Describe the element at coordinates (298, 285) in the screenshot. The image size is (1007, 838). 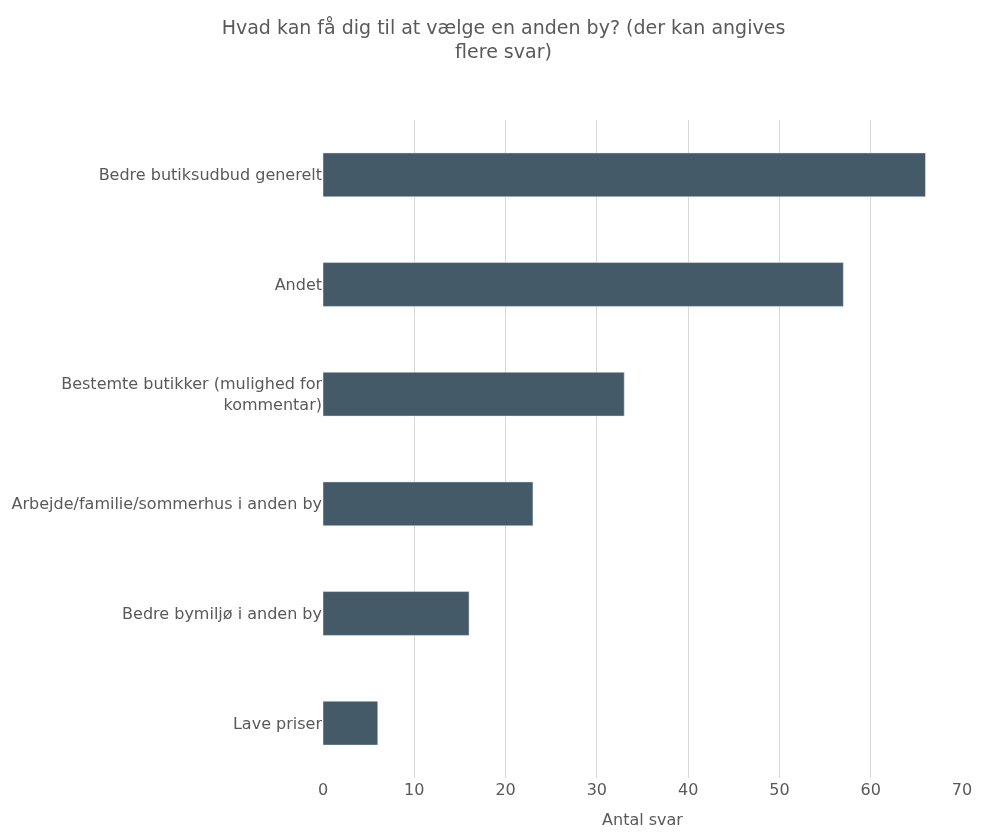
I see `y-tick-label: Andet` at that location.